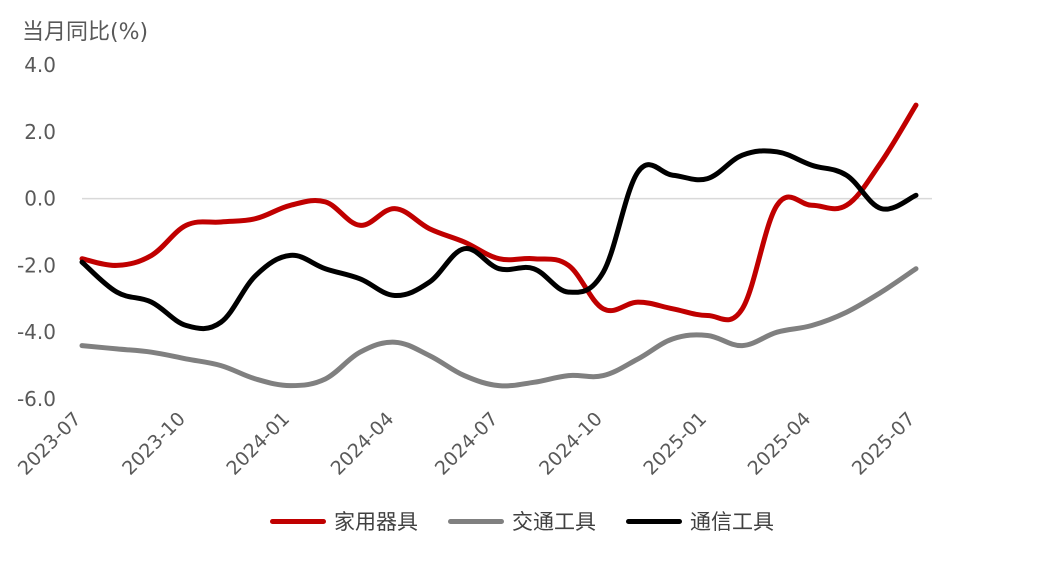 The height and width of the screenshot is (562, 1044). What do you see at coordinates (154, 444) in the screenshot?
I see `x-tick-label: 2023-10` at bounding box center [154, 444].